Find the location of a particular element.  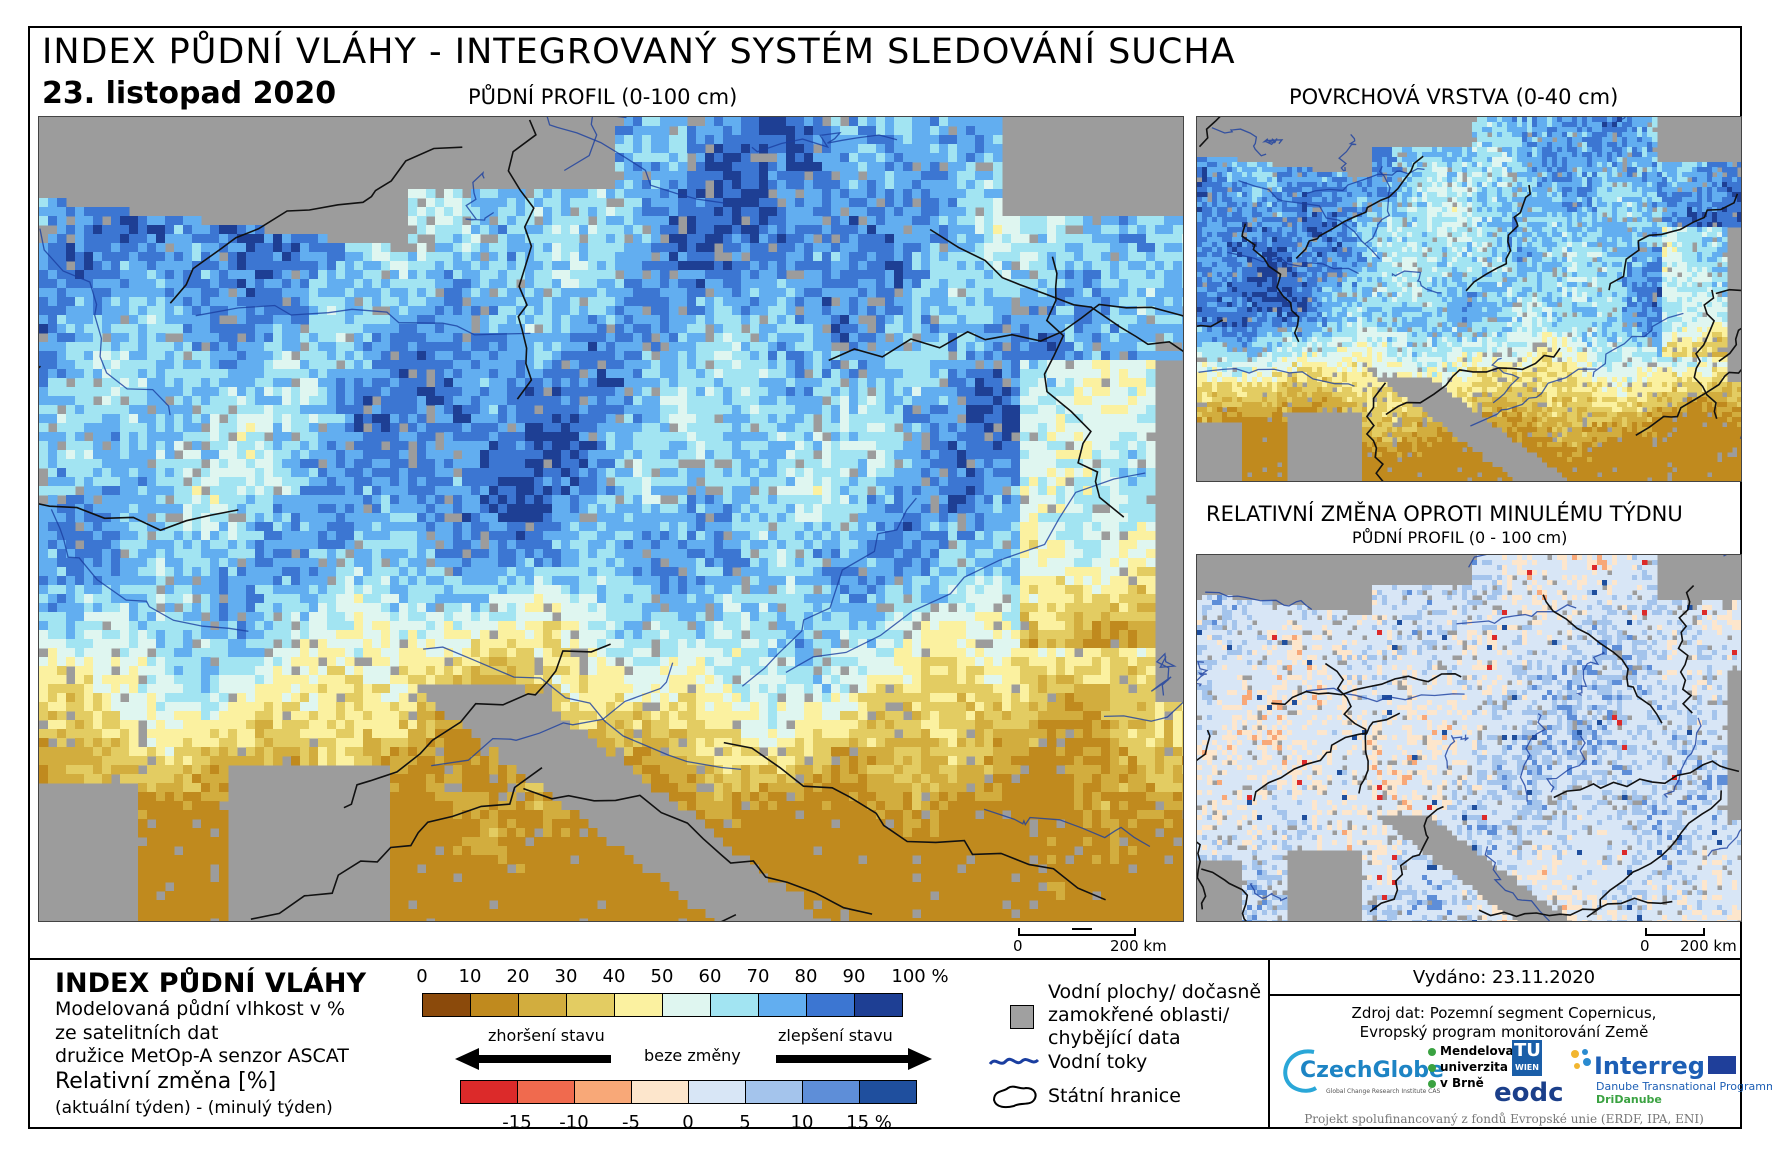

moisture-tick-label: 90 is located at coordinates (854, 976).